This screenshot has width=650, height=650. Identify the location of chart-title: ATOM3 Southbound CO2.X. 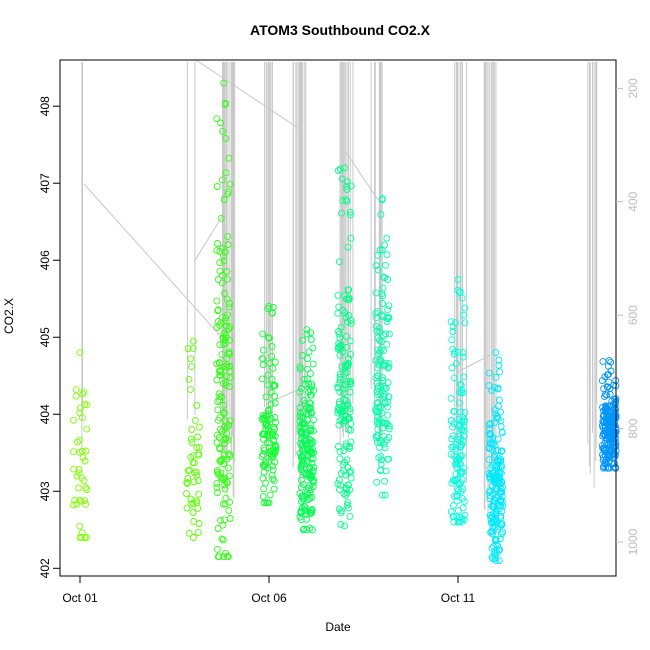
(340, 30).